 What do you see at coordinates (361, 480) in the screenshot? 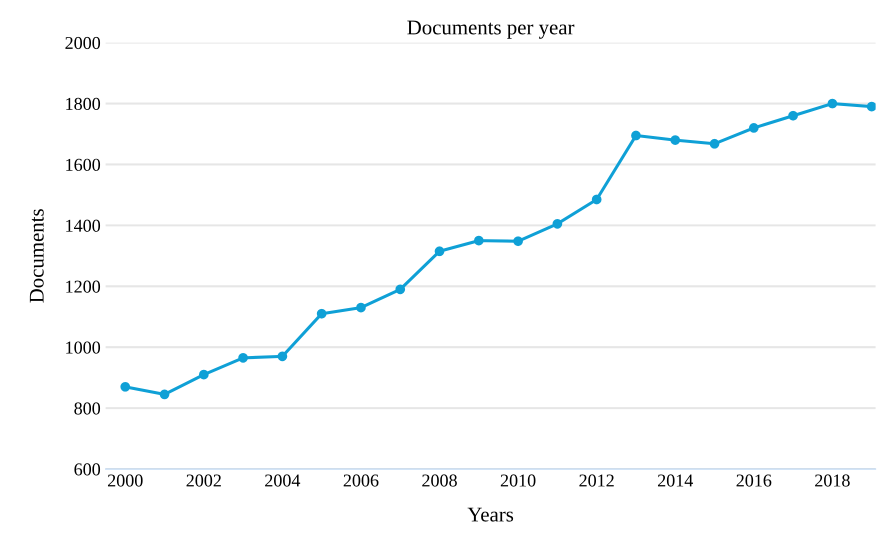
I see `x-tick-label: 2006` at bounding box center [361, 480].